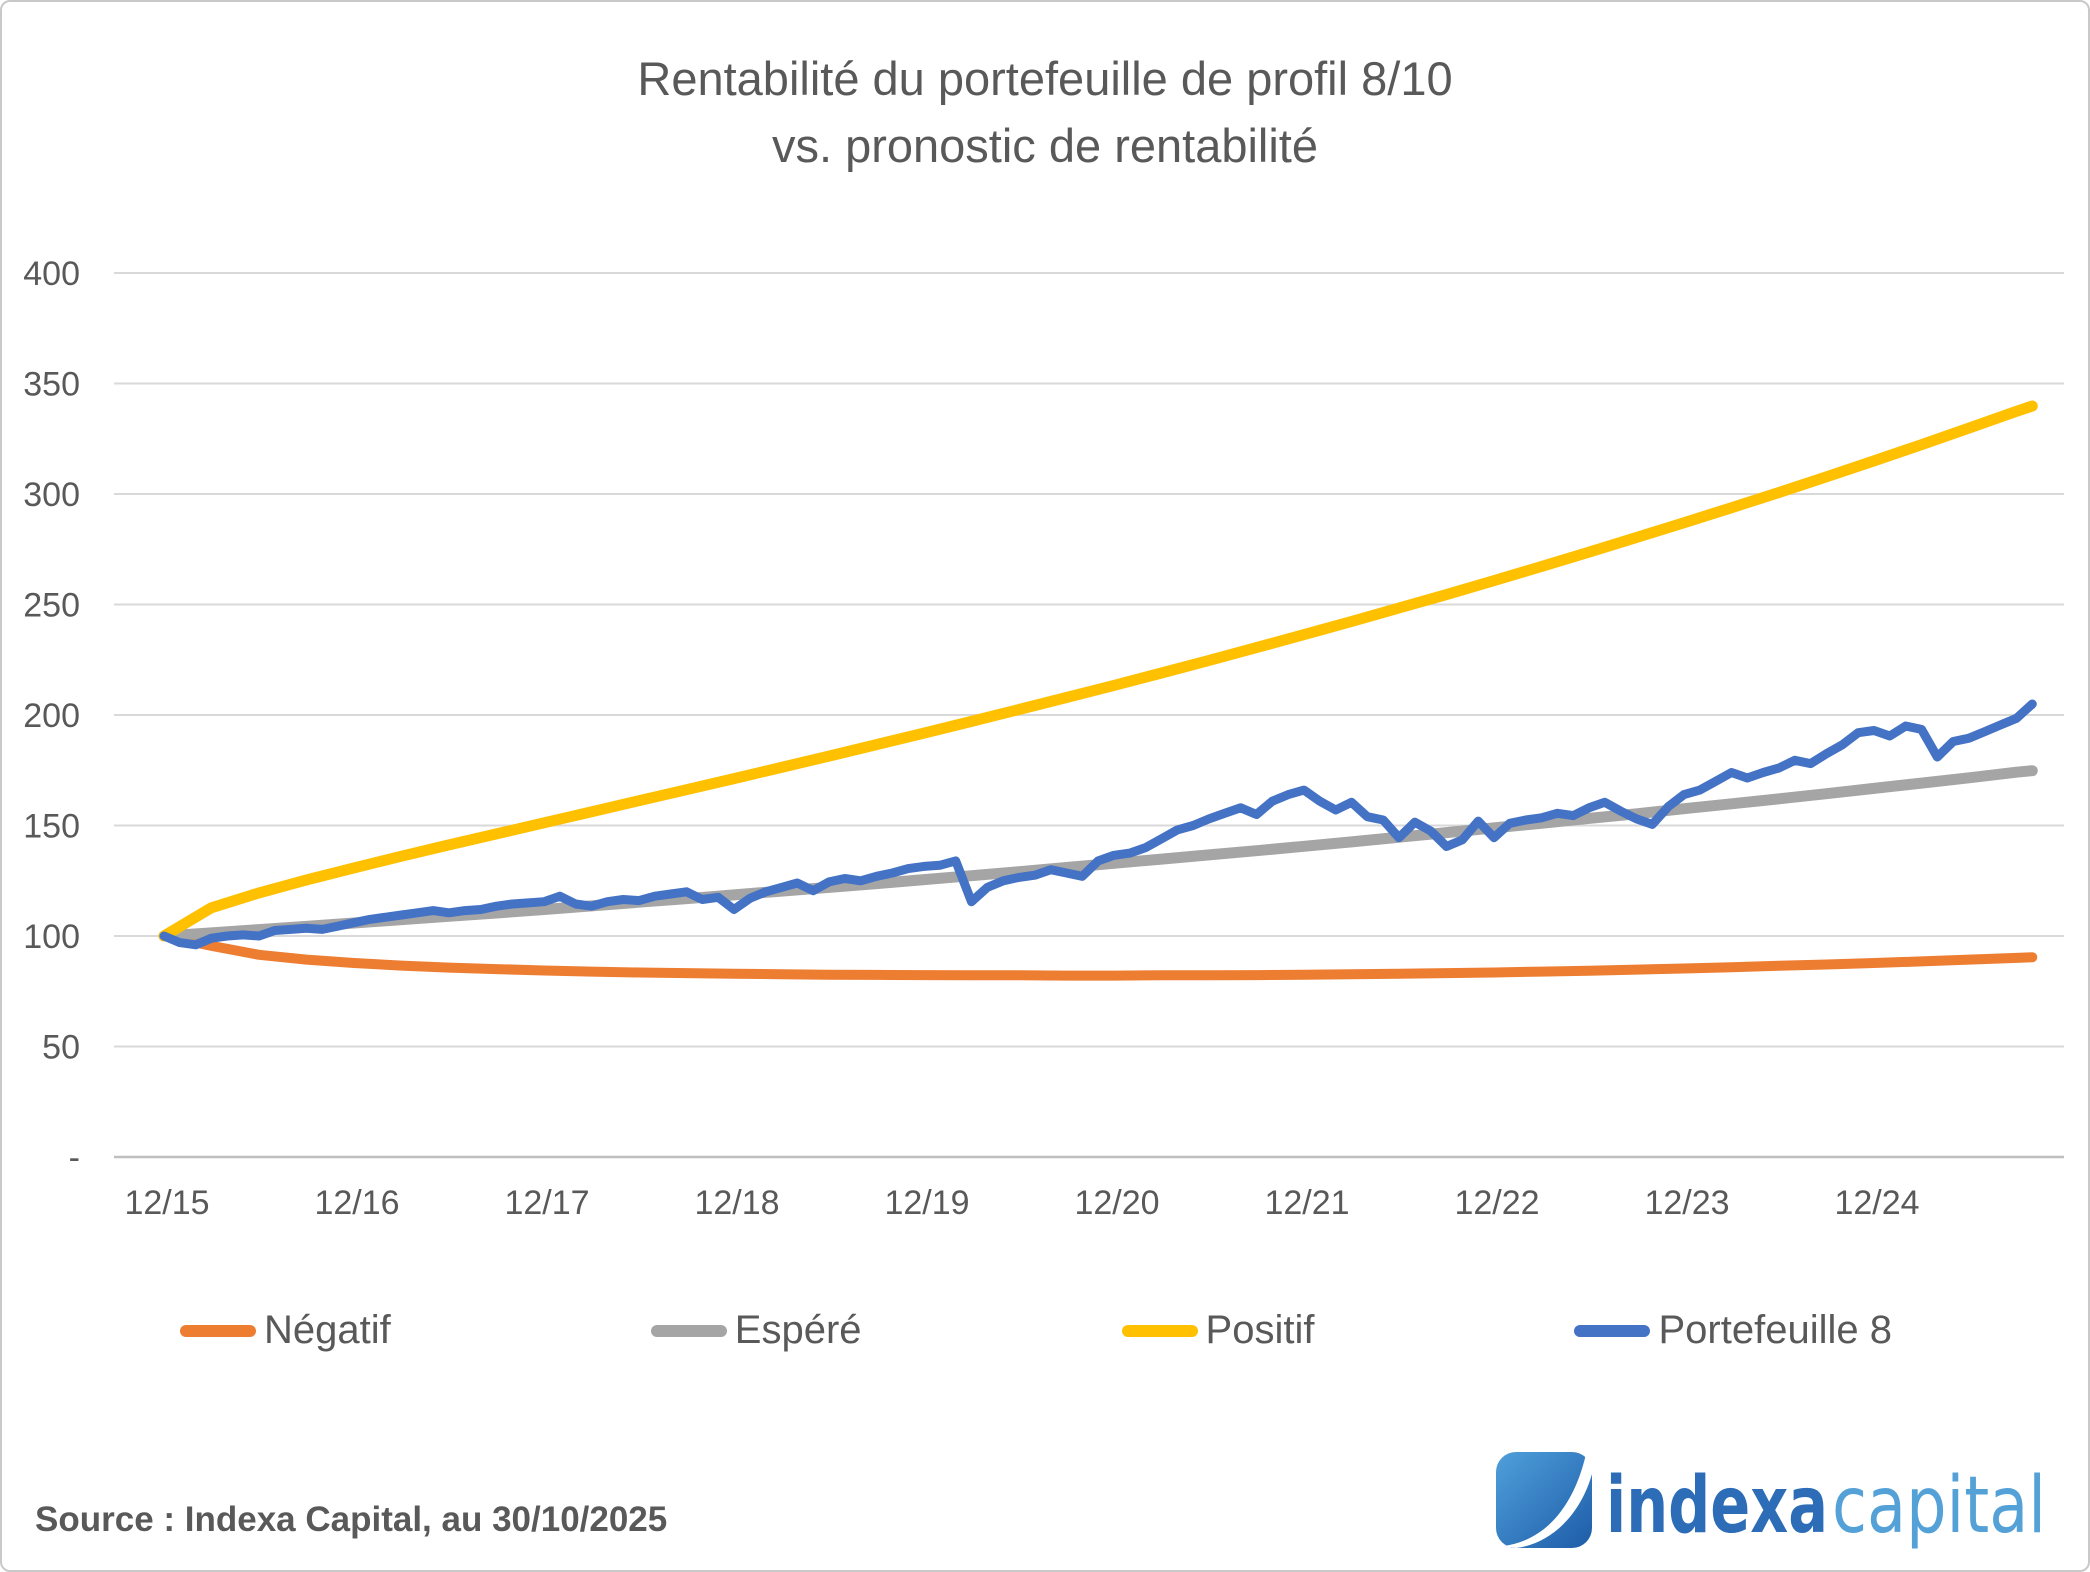 The width and height of the screenshot is (2090, 1572). What do you see at coordinates (736, 1203) in the screenshot?
I see `x-tick-label-12-18: 12/18` at bounding box center [736, 1203].